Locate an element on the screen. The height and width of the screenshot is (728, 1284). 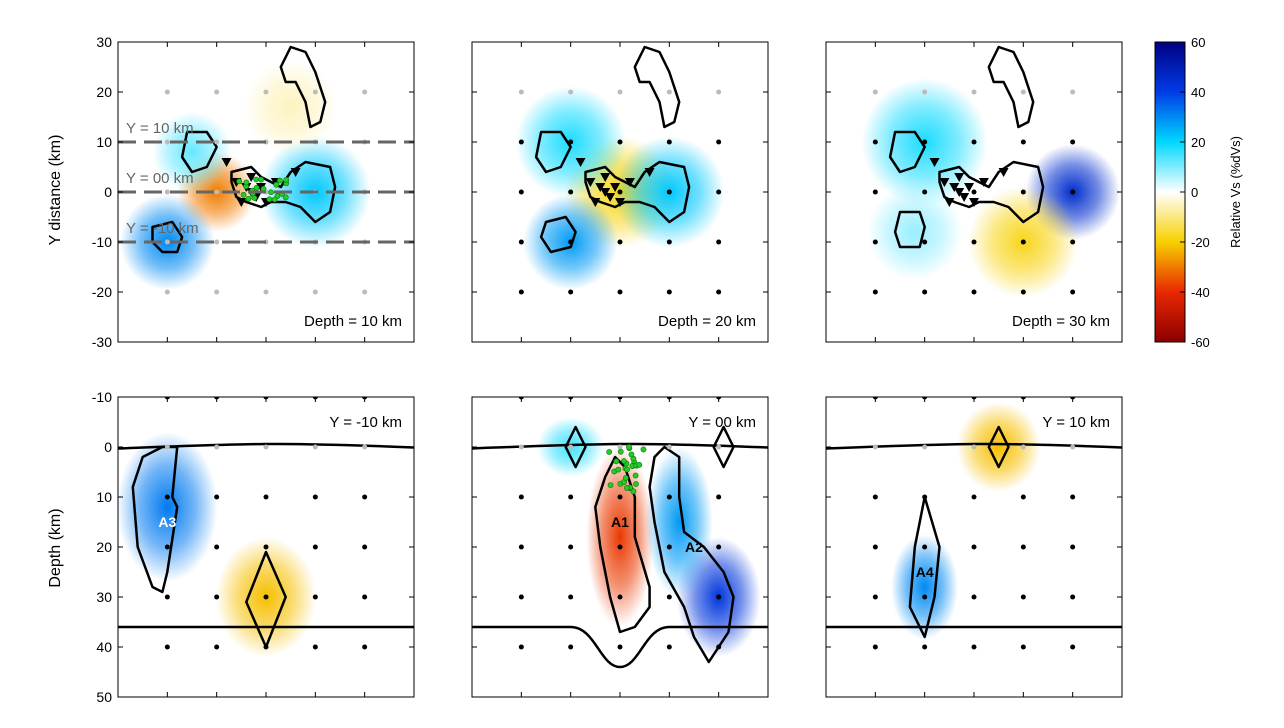
colorbar-title: Relative Vs (%dVs) is located at coordinates (1235, 192).